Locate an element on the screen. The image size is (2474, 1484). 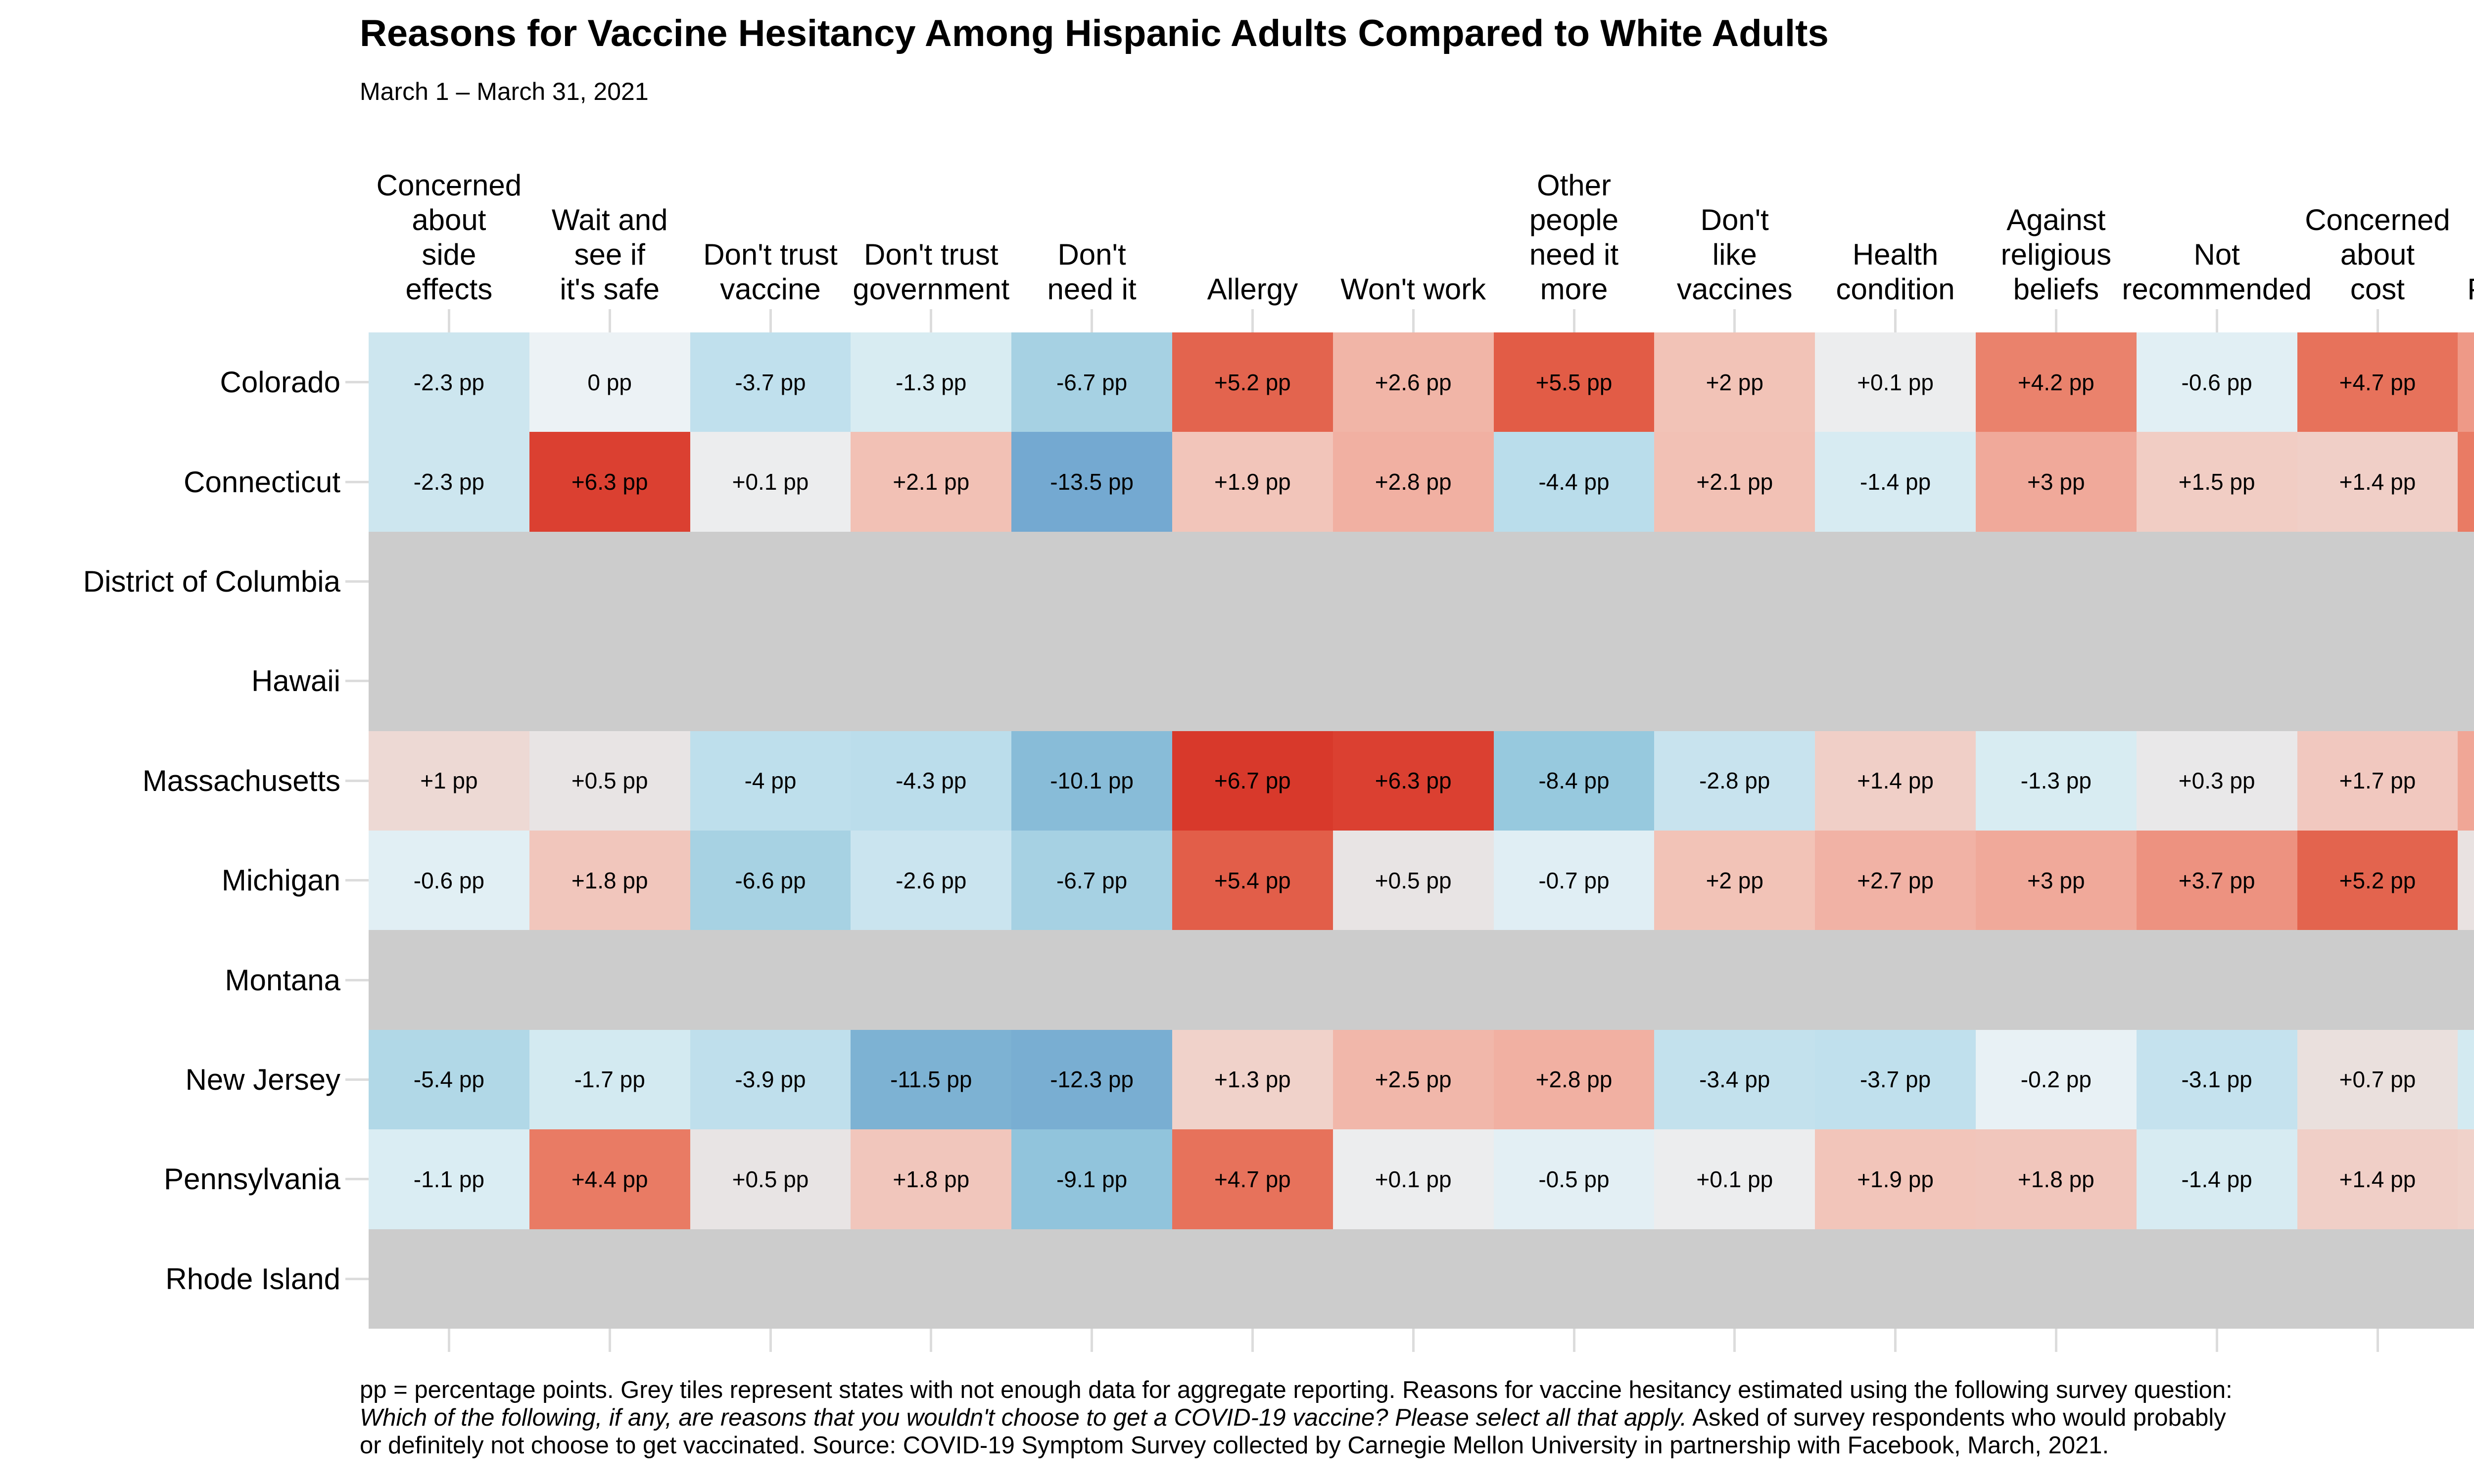
heatmap-cell: -2.3 pp is located at coordinates (449, 382).